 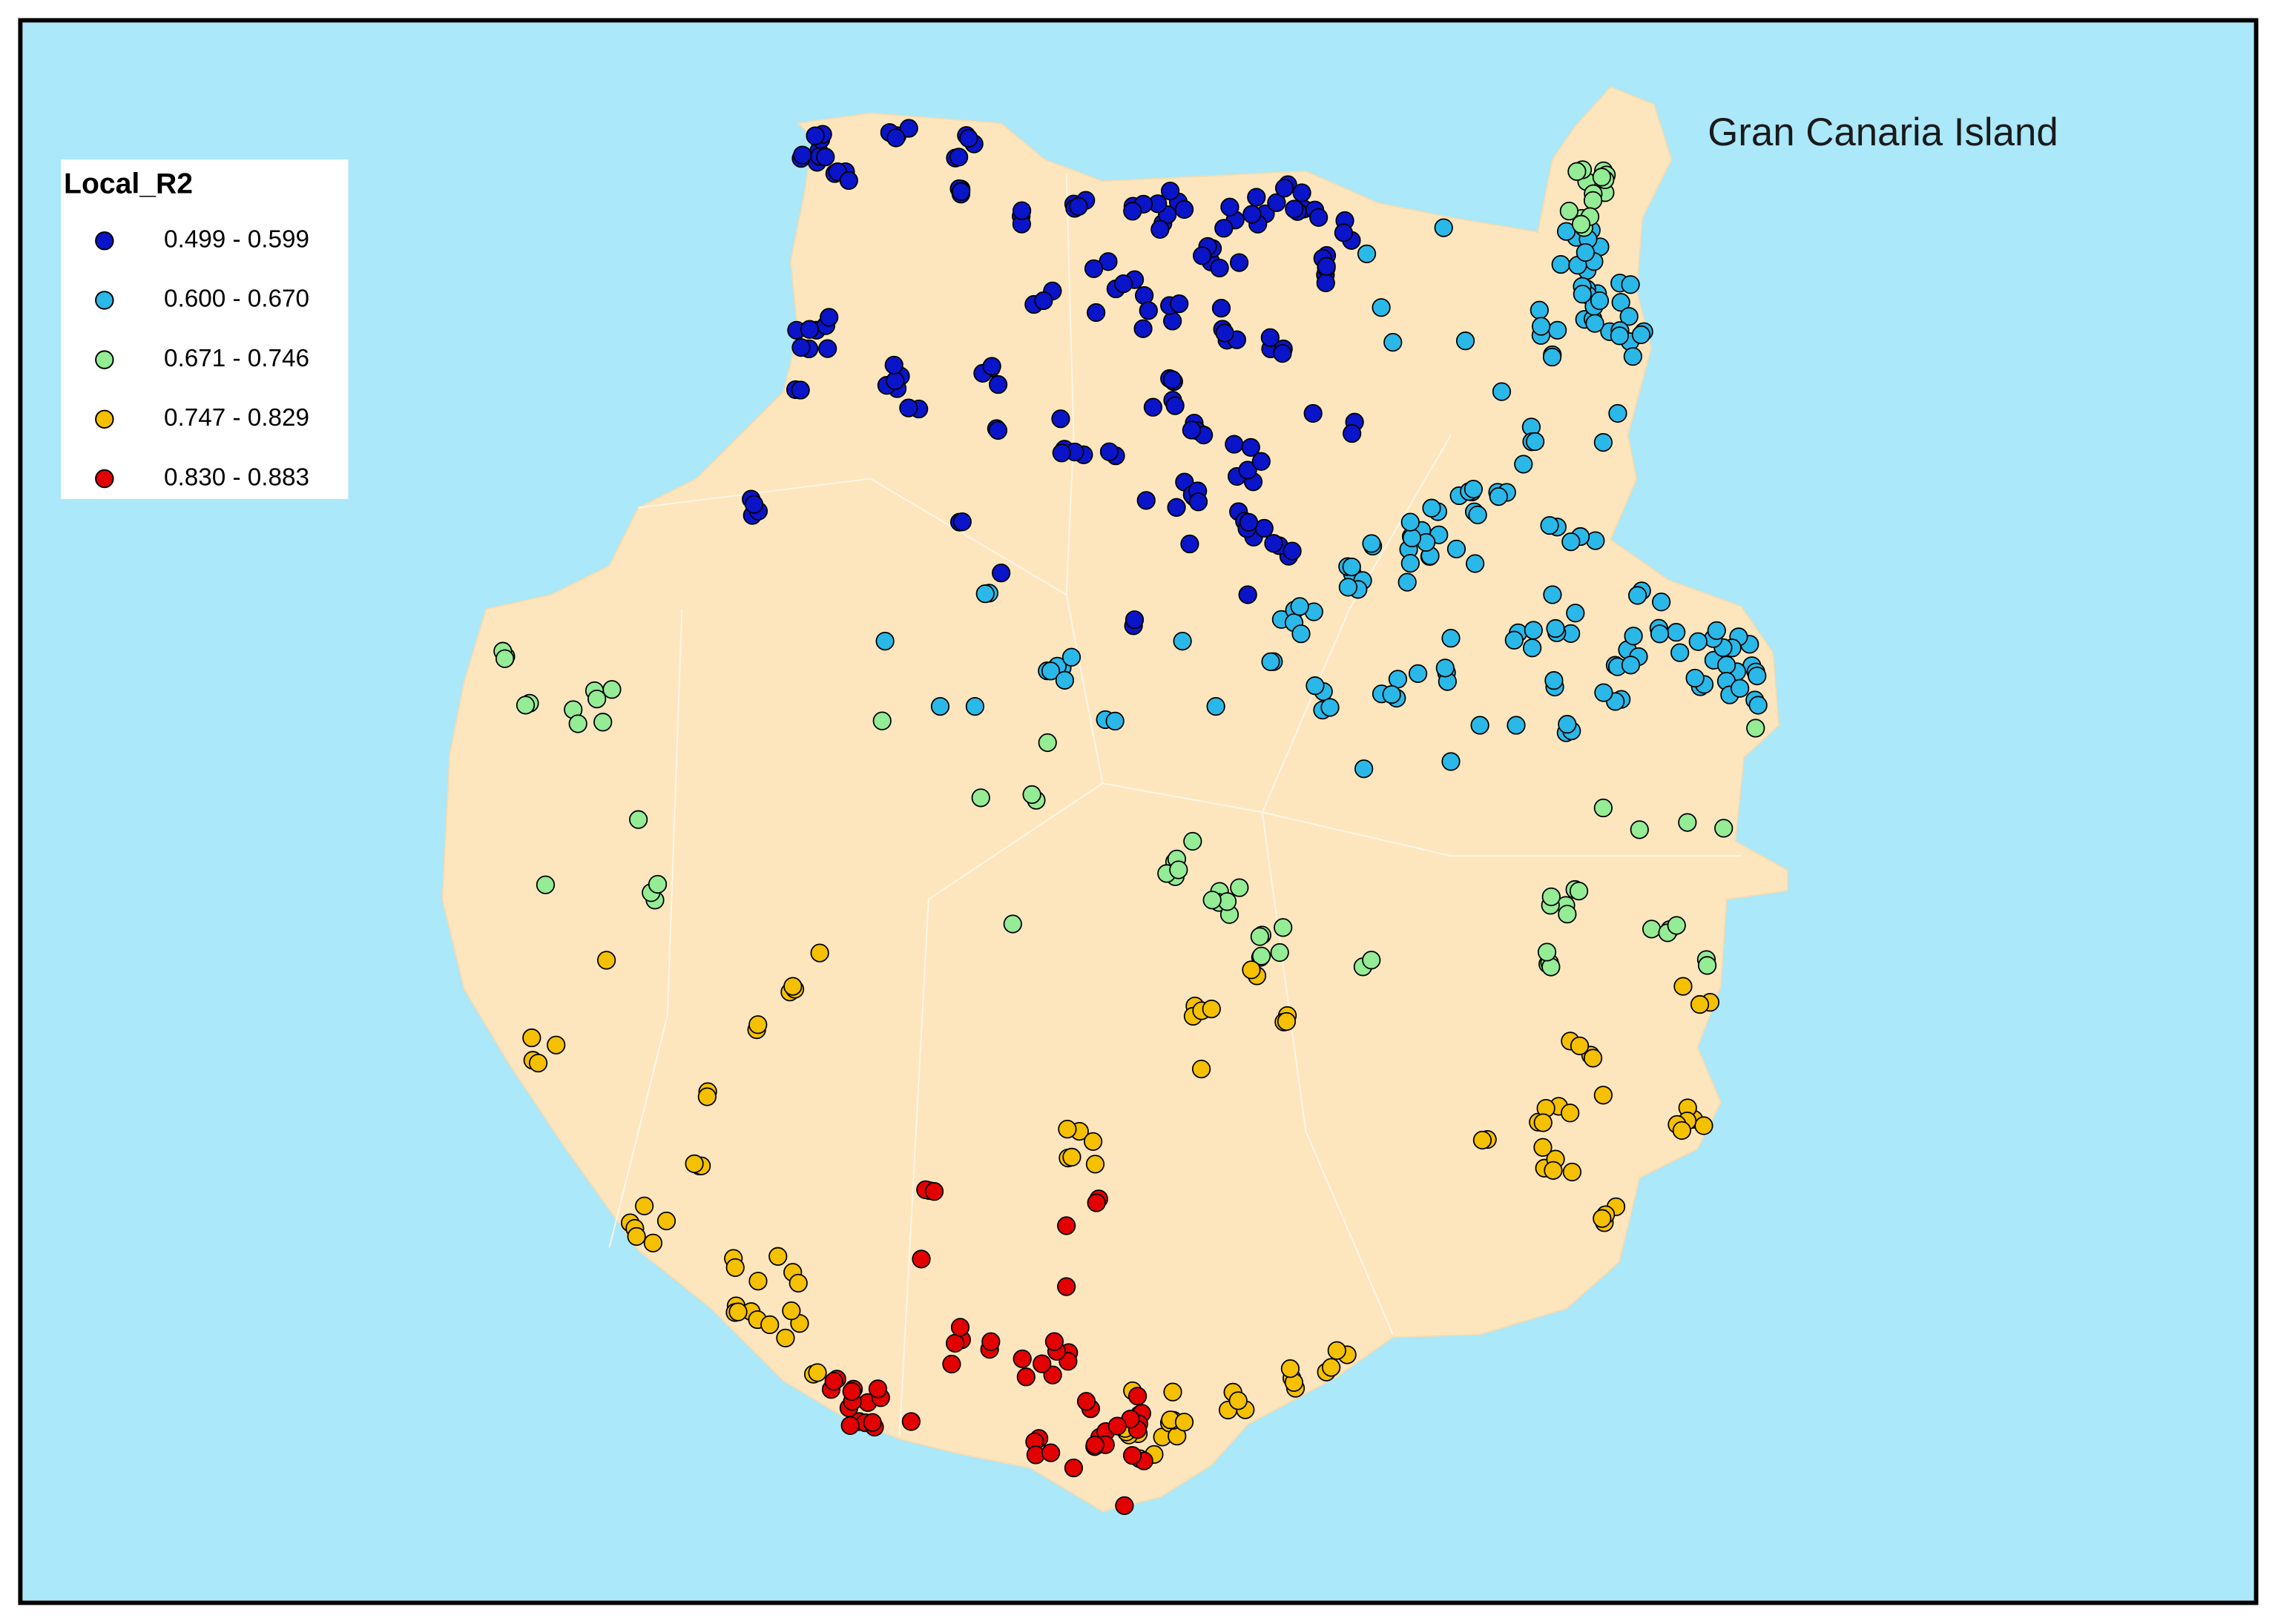 I want to click on legend-label: 0.600 - 0.670, so click(x=237, y=299).